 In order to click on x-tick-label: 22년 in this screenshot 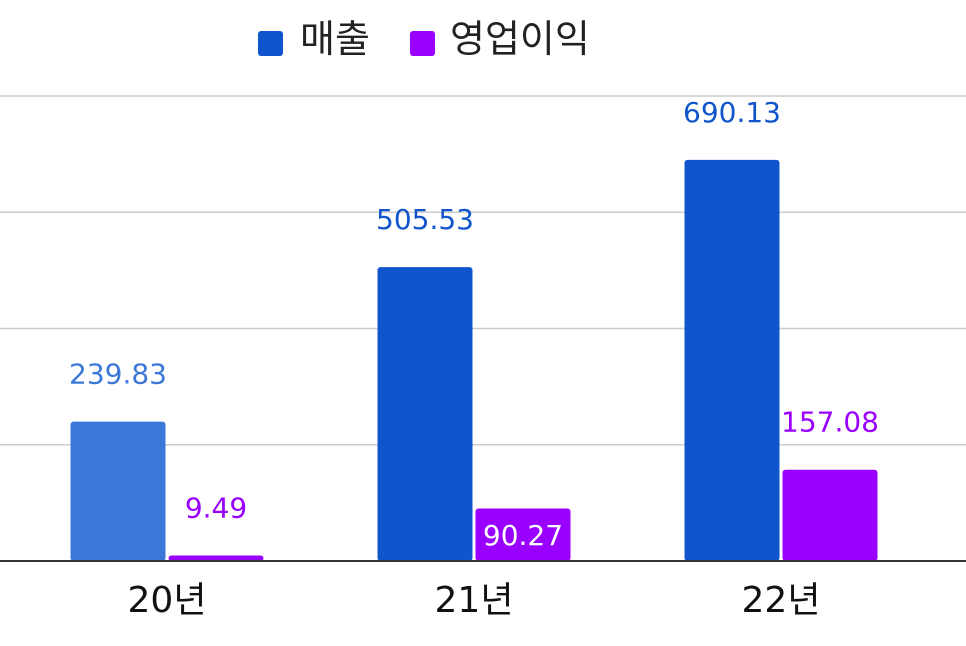, I will do `click(781, 600)`.